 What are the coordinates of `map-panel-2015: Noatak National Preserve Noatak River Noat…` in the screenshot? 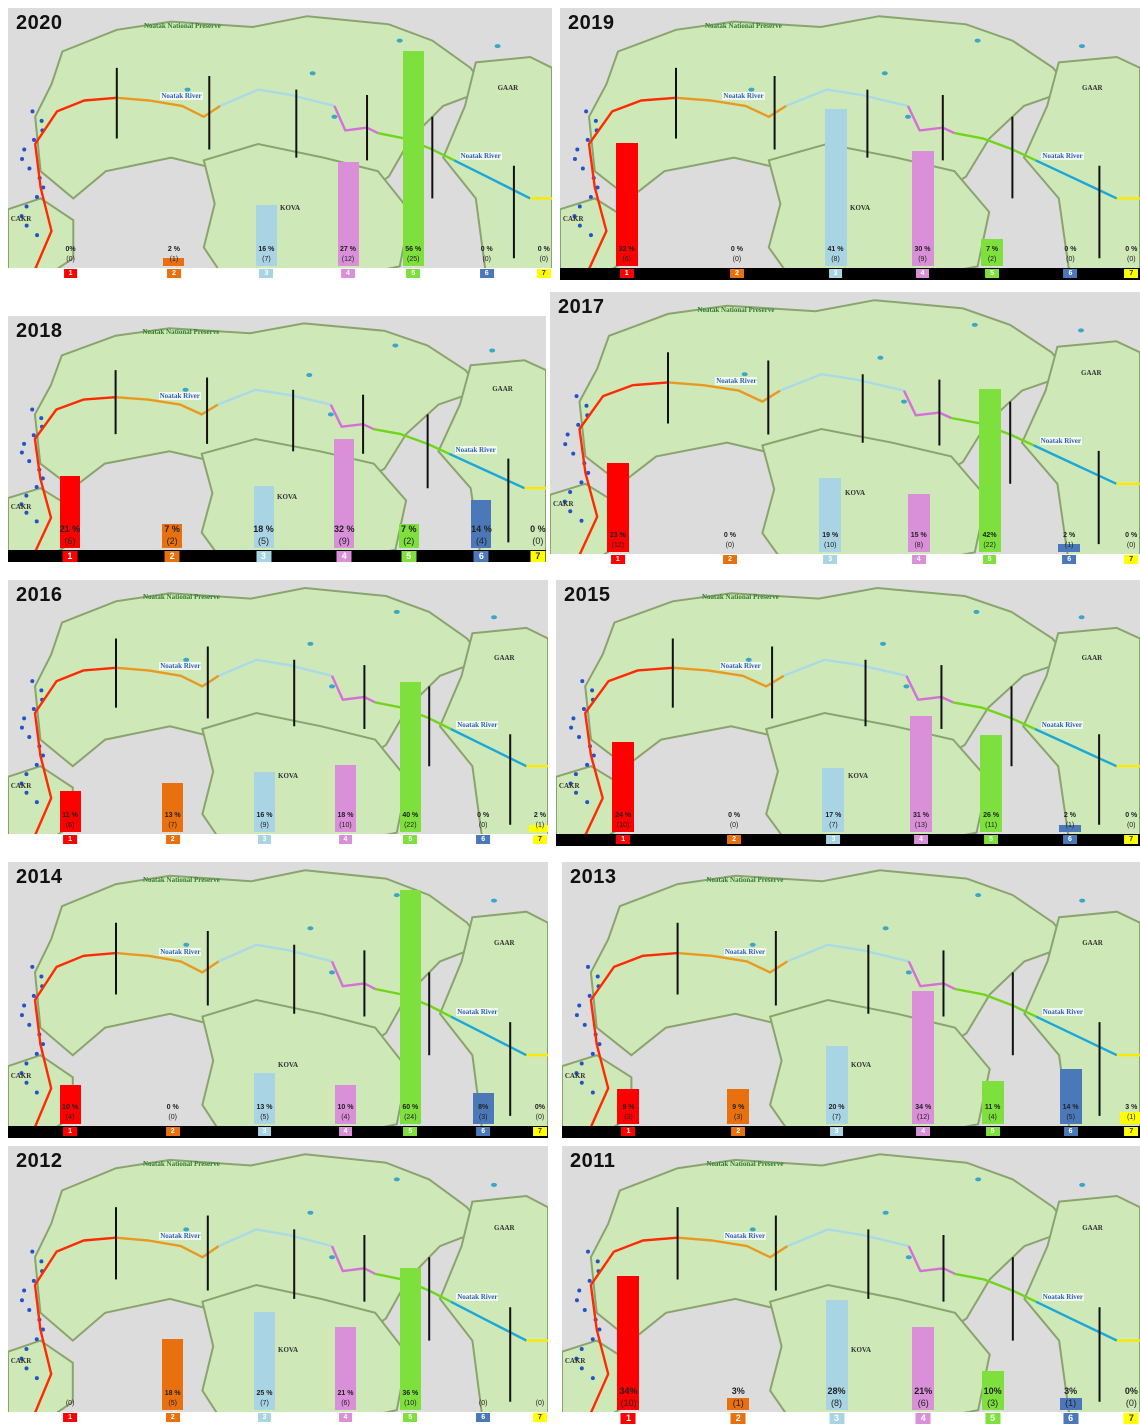 It's located at (848, 713).